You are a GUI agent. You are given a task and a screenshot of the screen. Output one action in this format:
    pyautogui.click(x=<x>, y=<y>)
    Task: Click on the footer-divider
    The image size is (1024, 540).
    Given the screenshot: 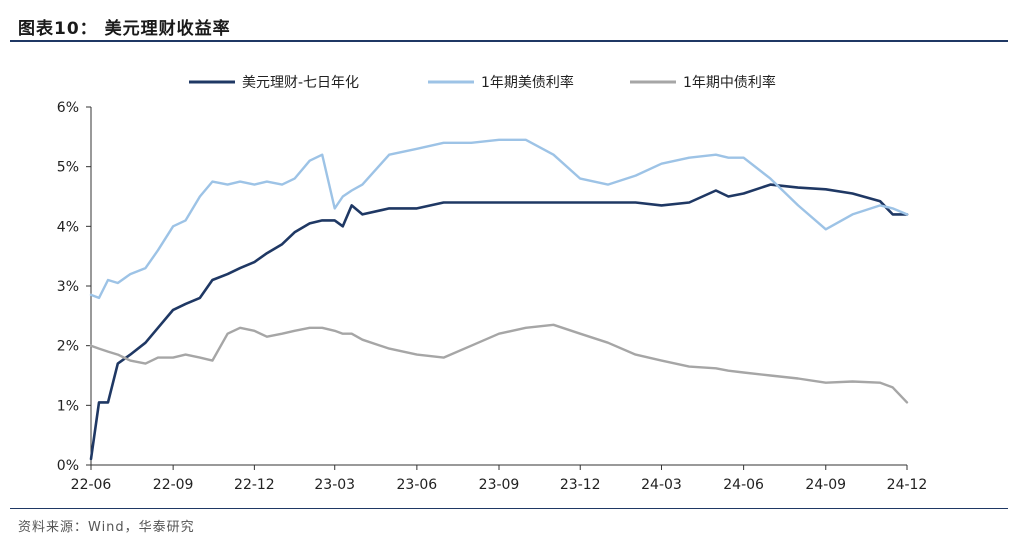 What is the action you would take?
    pyautogui.click(x=509, y=508)
    